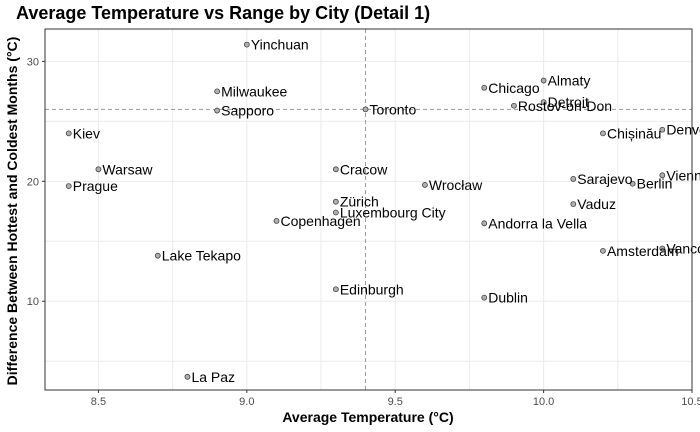  What do you see at coordinates (690, 402) in the screenshot?
I see `x-tick-label: 10.5` at bounding box center [690, 402].